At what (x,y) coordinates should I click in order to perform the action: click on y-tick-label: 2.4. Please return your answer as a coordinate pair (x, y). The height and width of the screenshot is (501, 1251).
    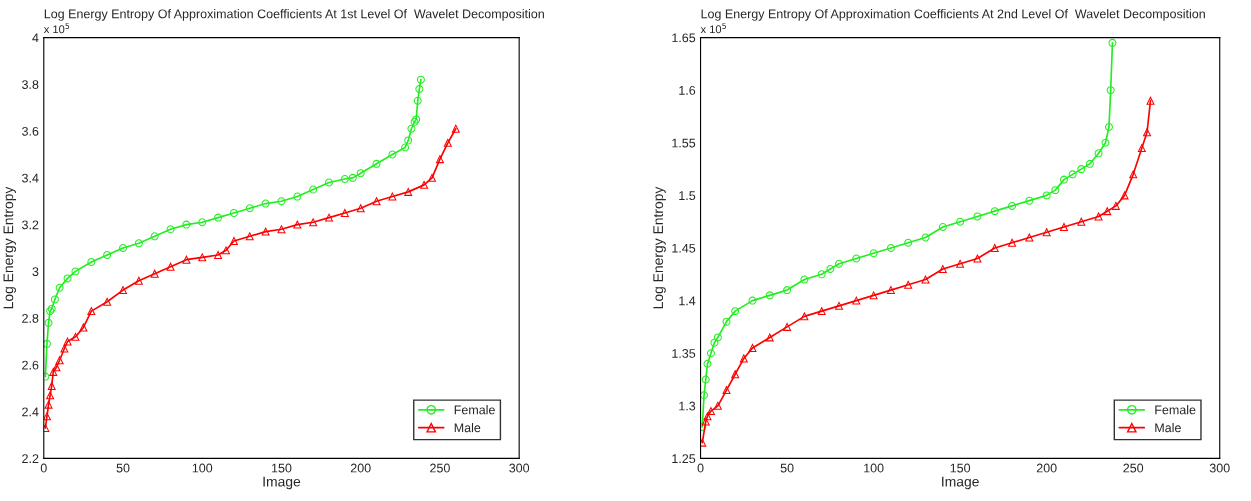
    Looking at the image, I should click on (30, 412).